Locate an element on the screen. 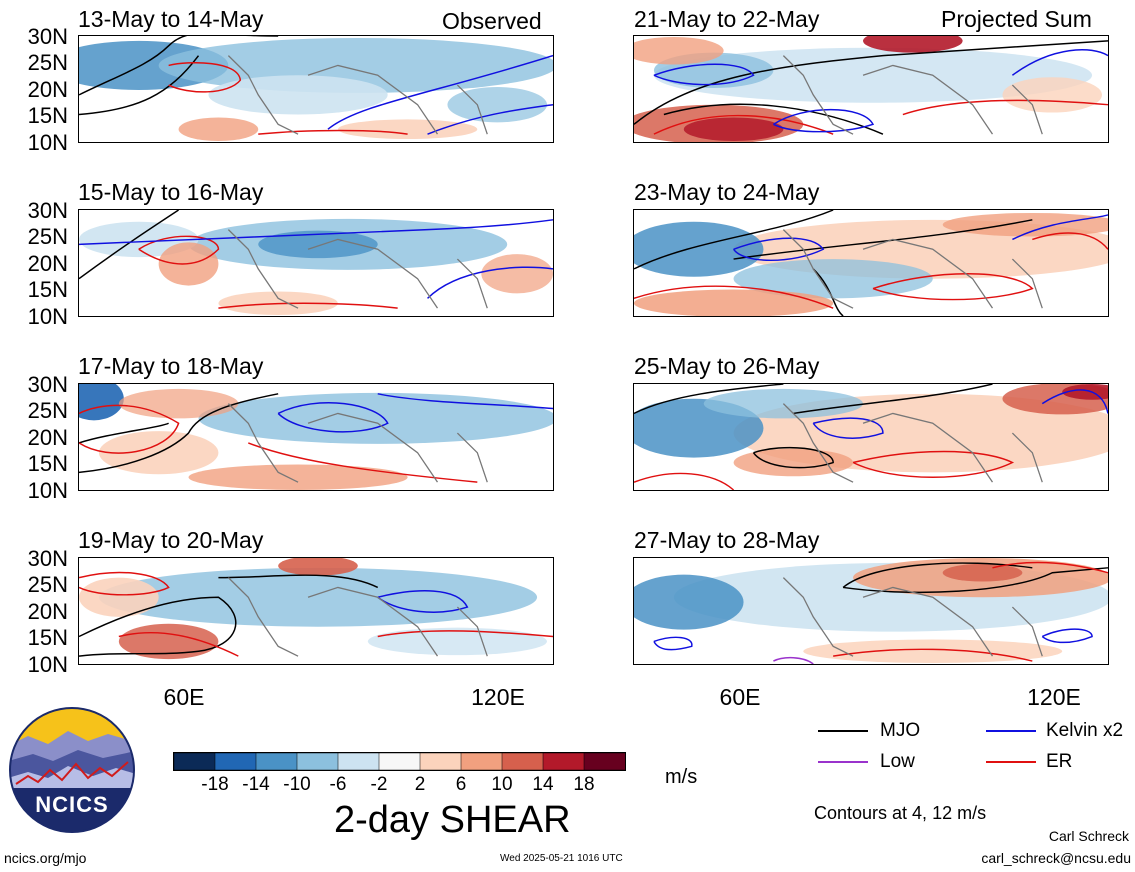 The image size is (1135, 872). colorbar-tick-label: -14 is located at coordinates (256, 784).